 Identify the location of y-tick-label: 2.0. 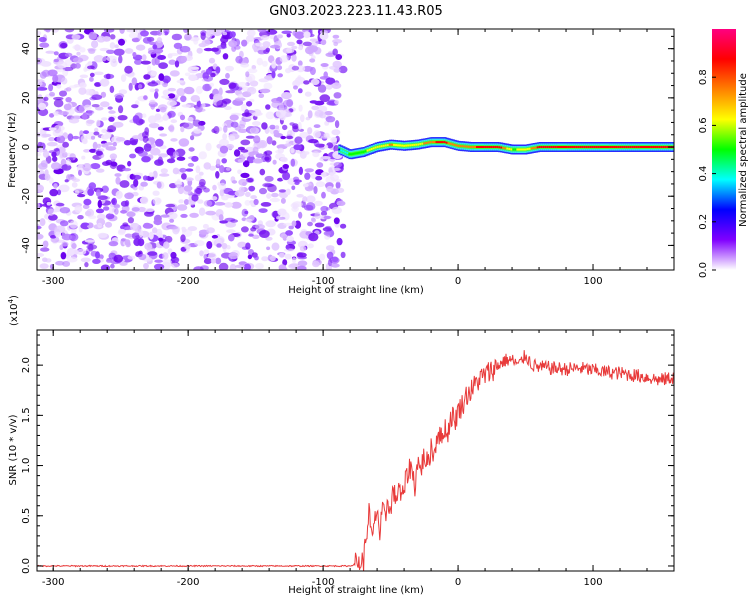
(26, 365).